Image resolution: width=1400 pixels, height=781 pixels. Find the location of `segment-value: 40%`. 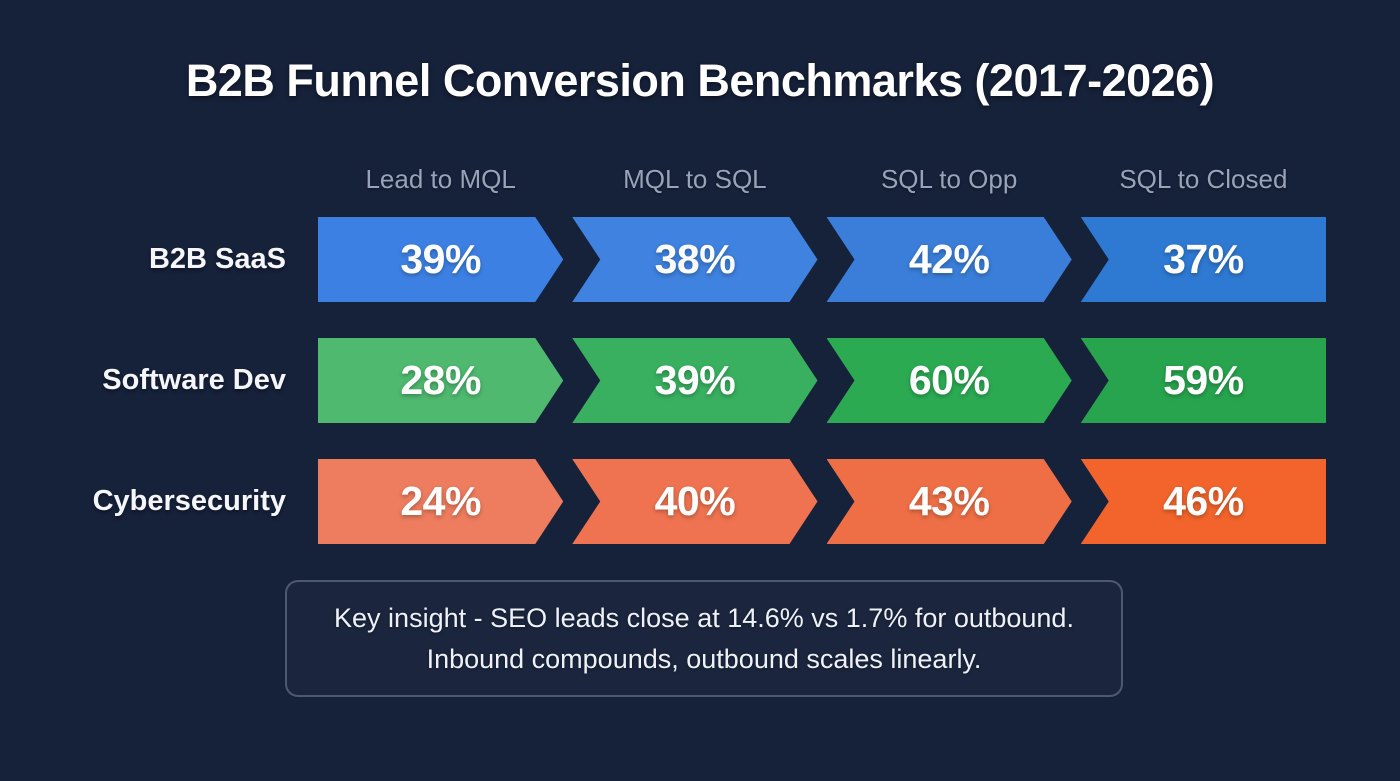

segment-value: 40% is located at coordinates (695, 501).